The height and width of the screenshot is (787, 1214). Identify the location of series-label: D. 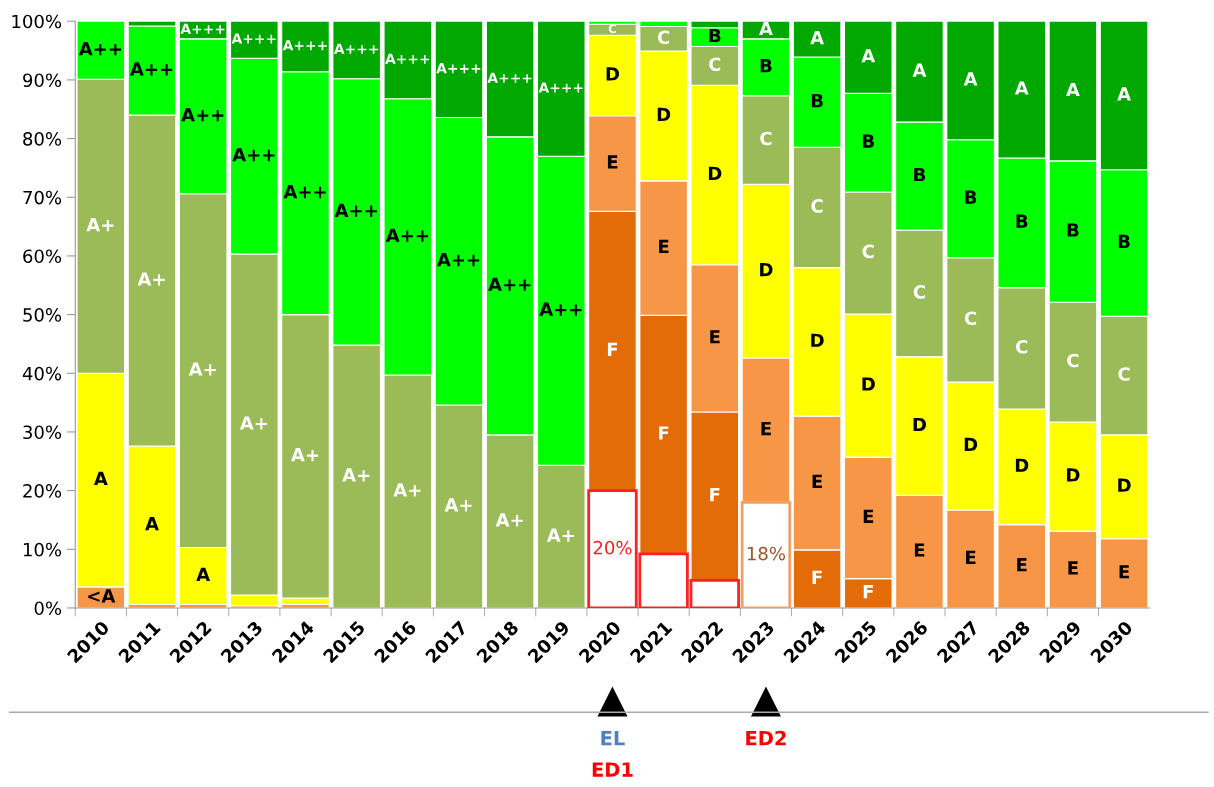
(1124, 485).